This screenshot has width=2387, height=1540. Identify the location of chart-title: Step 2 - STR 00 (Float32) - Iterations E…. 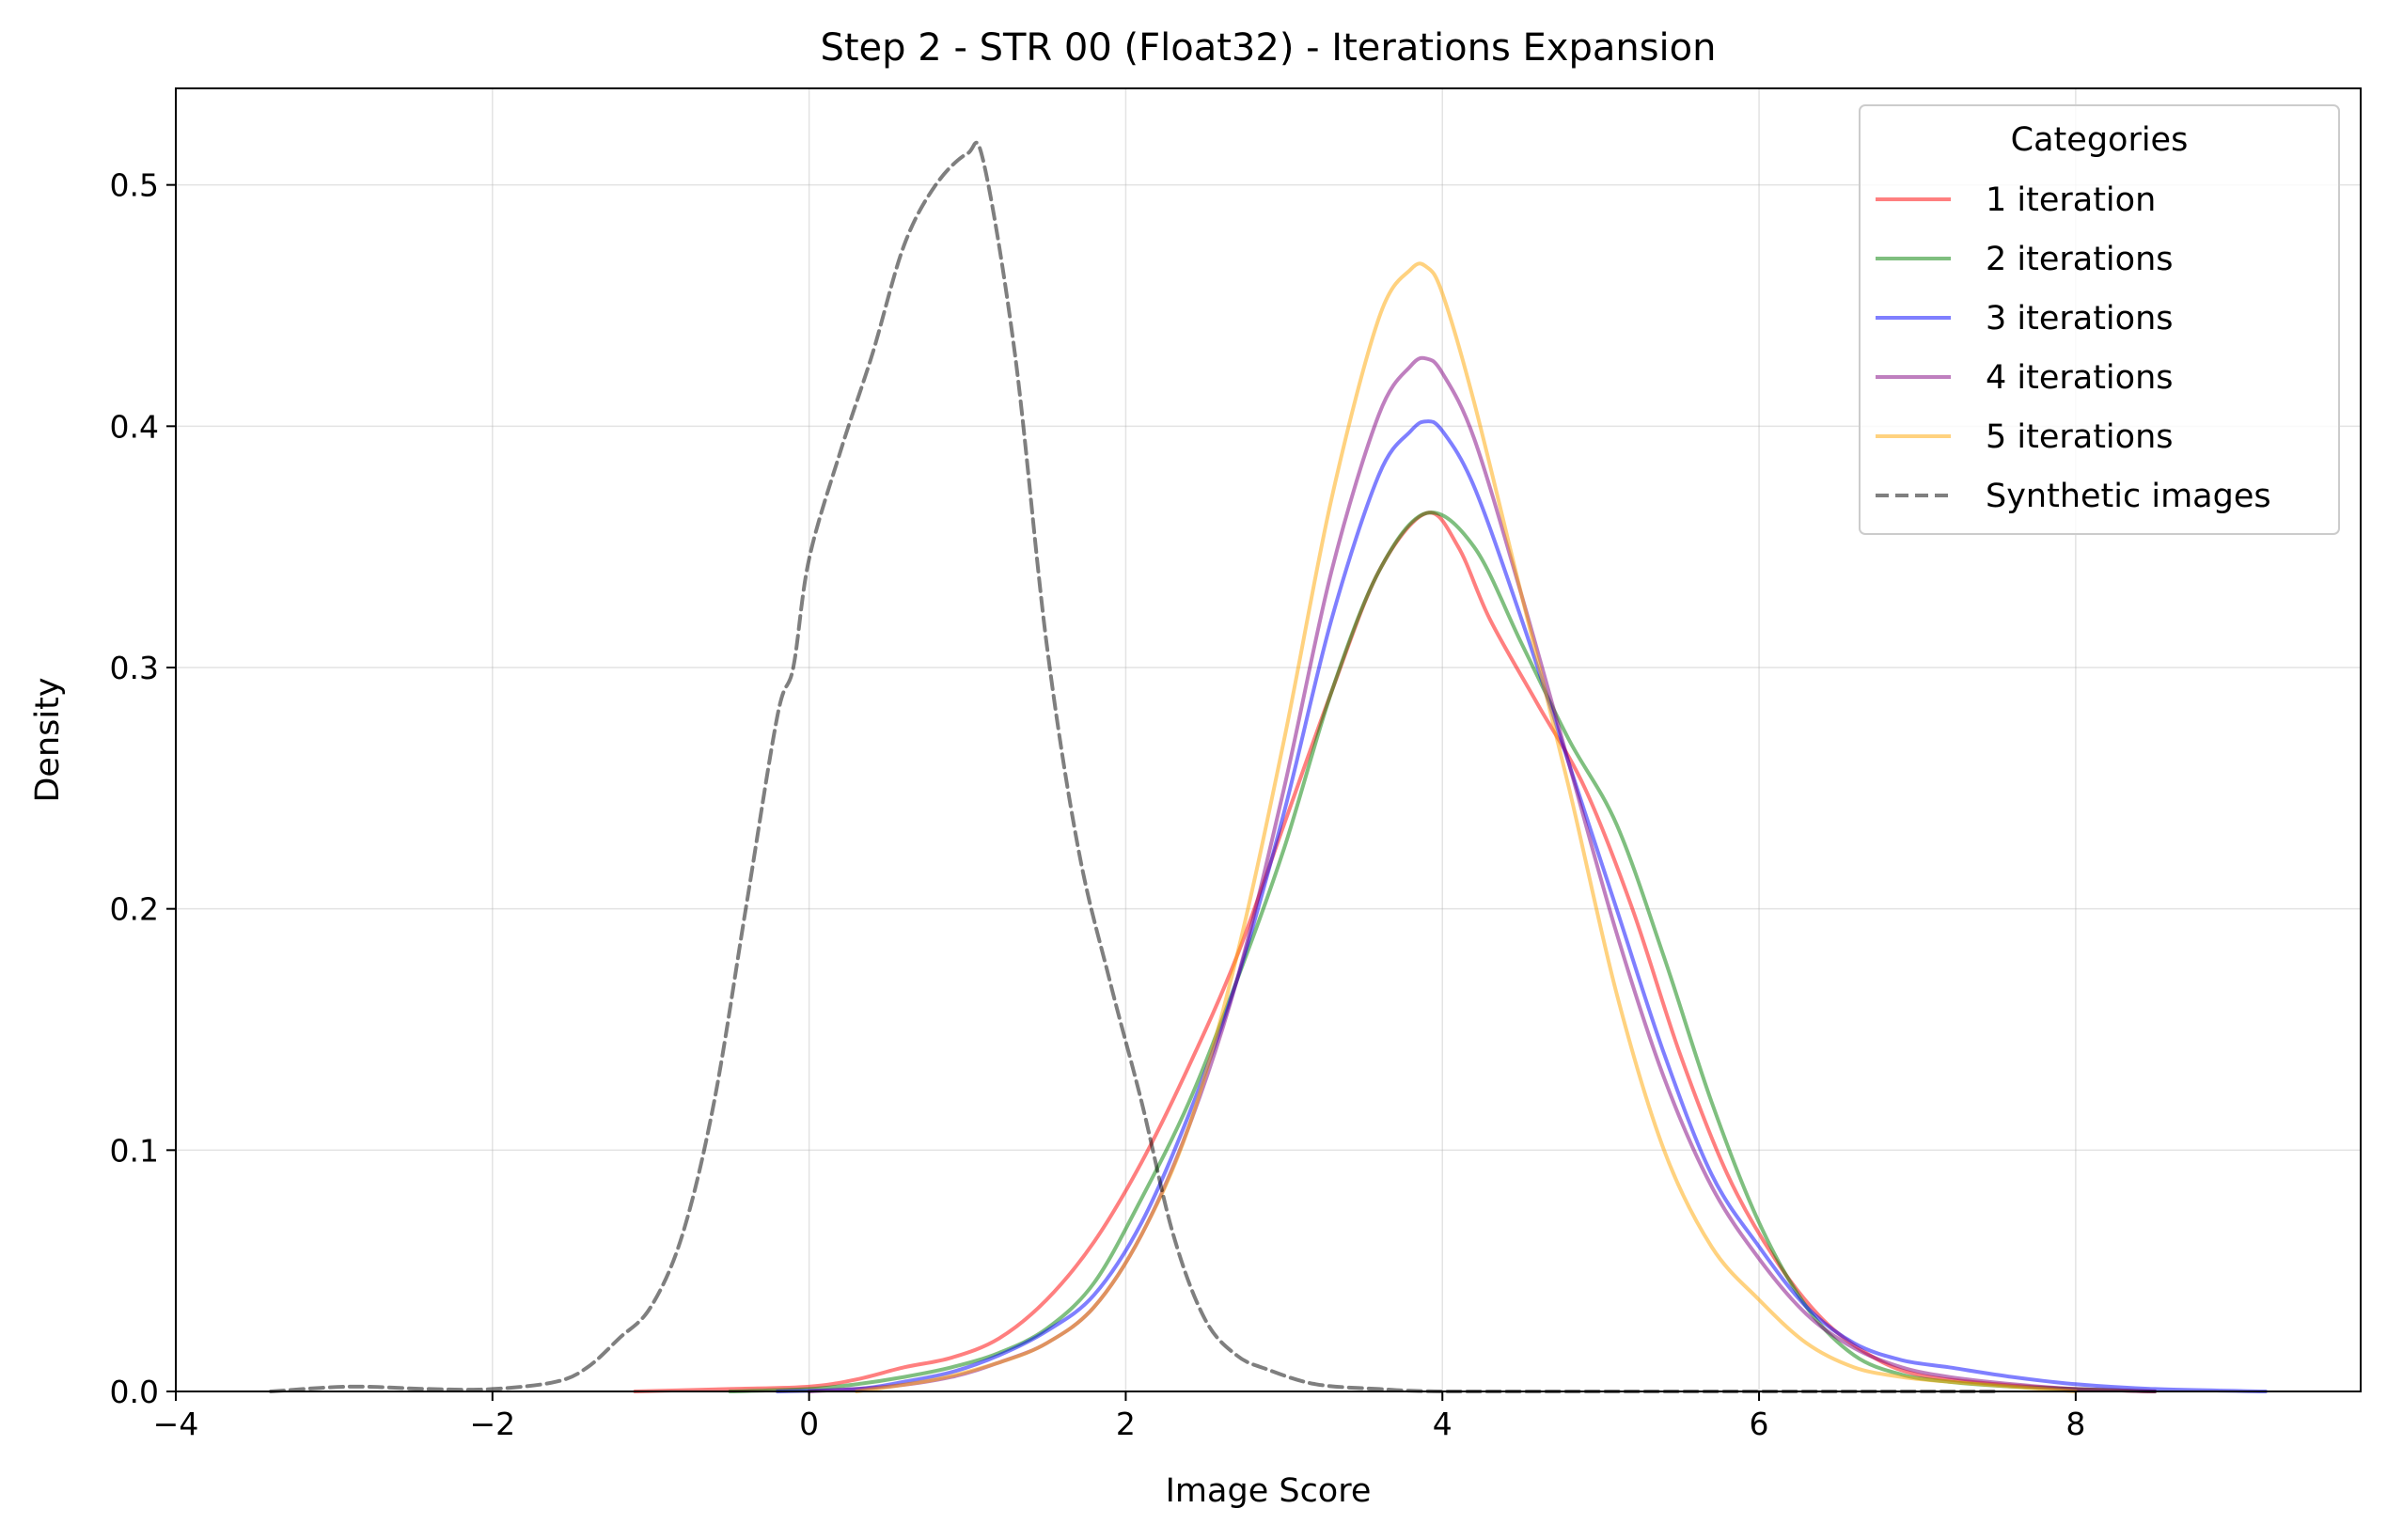
(1268, 48).